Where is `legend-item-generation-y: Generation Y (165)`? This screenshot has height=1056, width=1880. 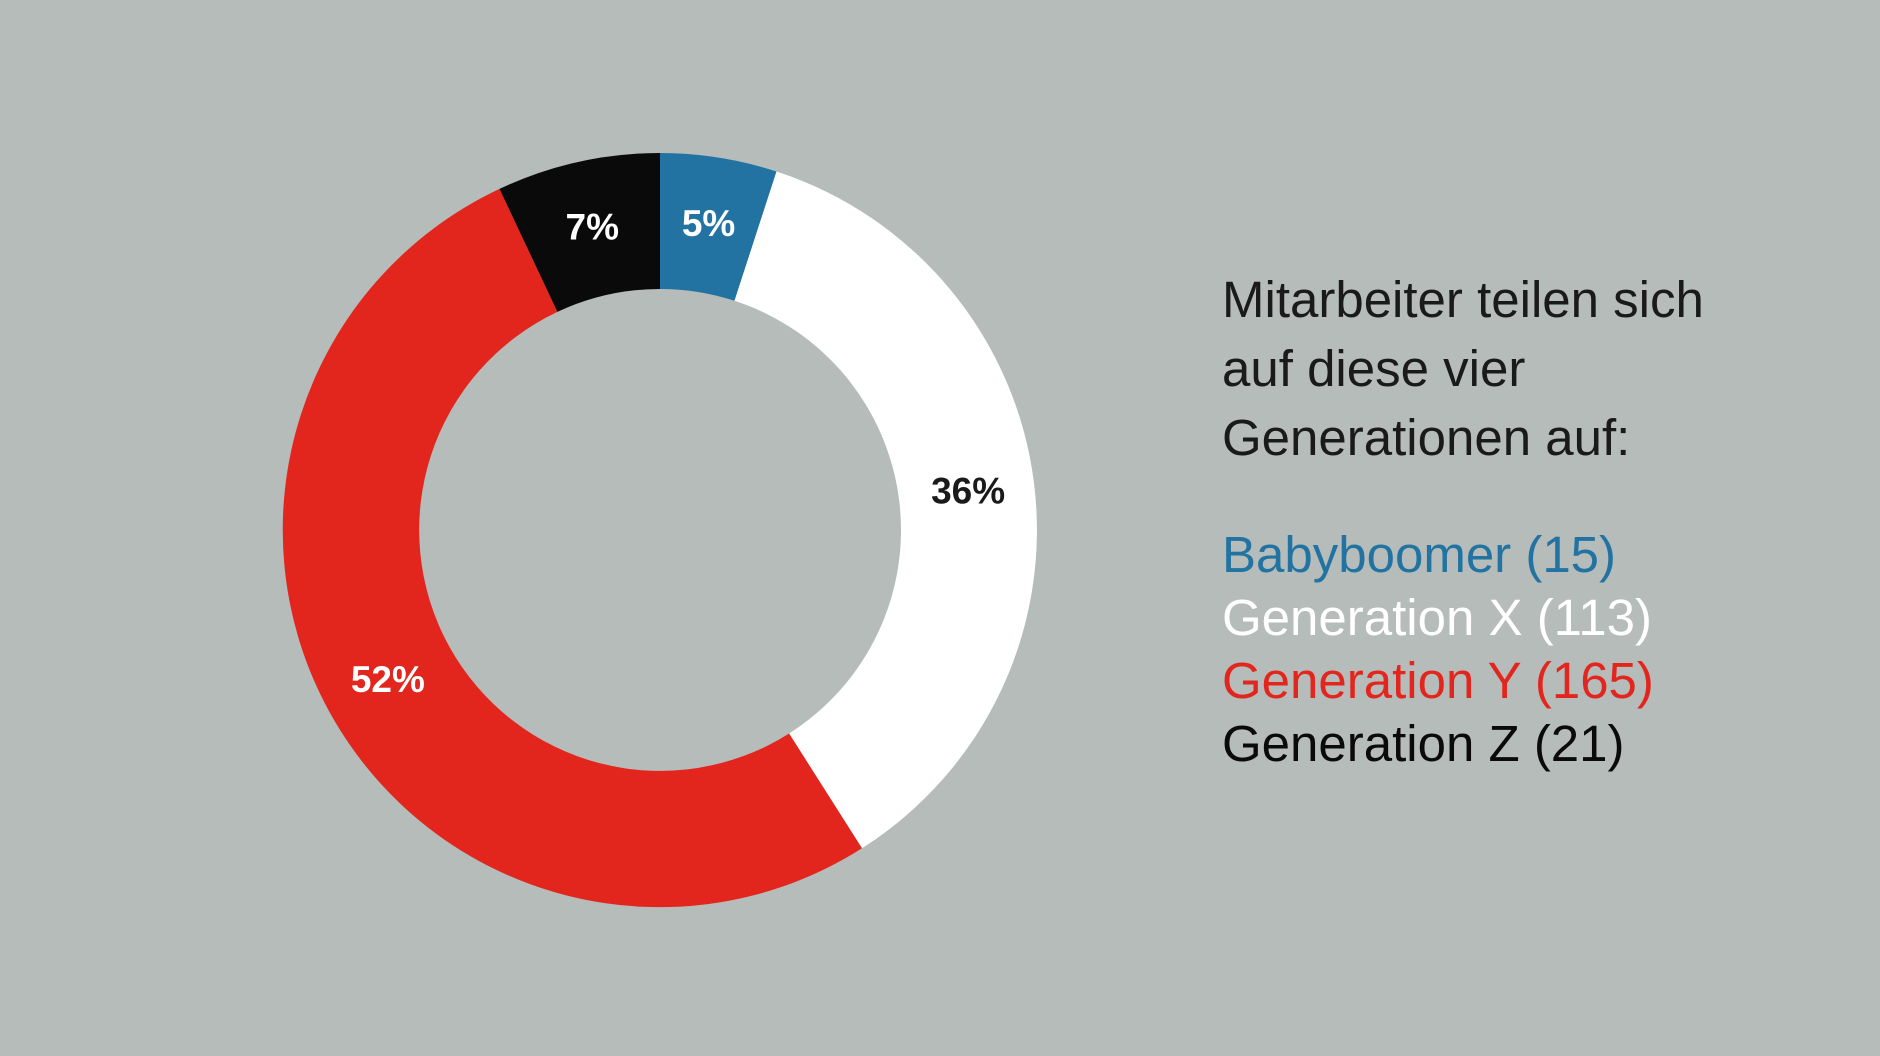 legend-item-generation-y: Generation Y (165) is located at coordinates (1438, 680).